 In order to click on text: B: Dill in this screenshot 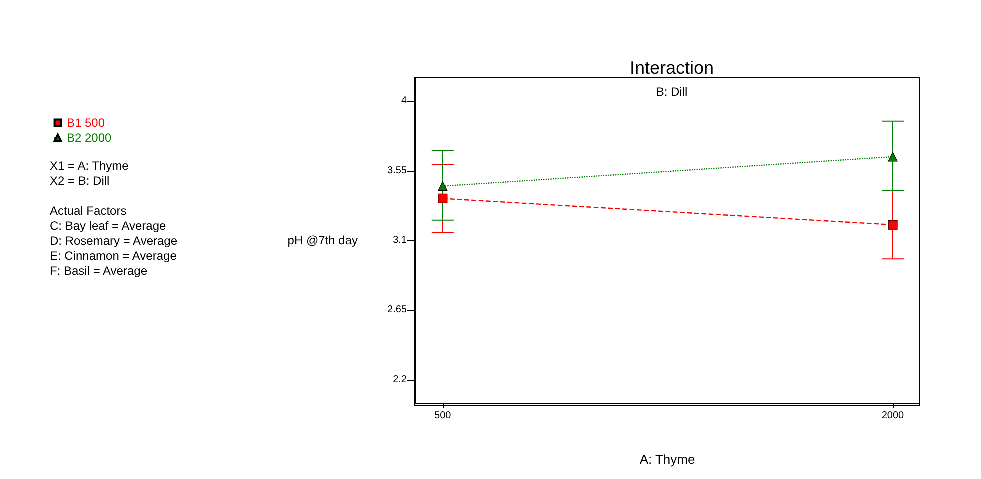, I will do `click(672, 92)`.